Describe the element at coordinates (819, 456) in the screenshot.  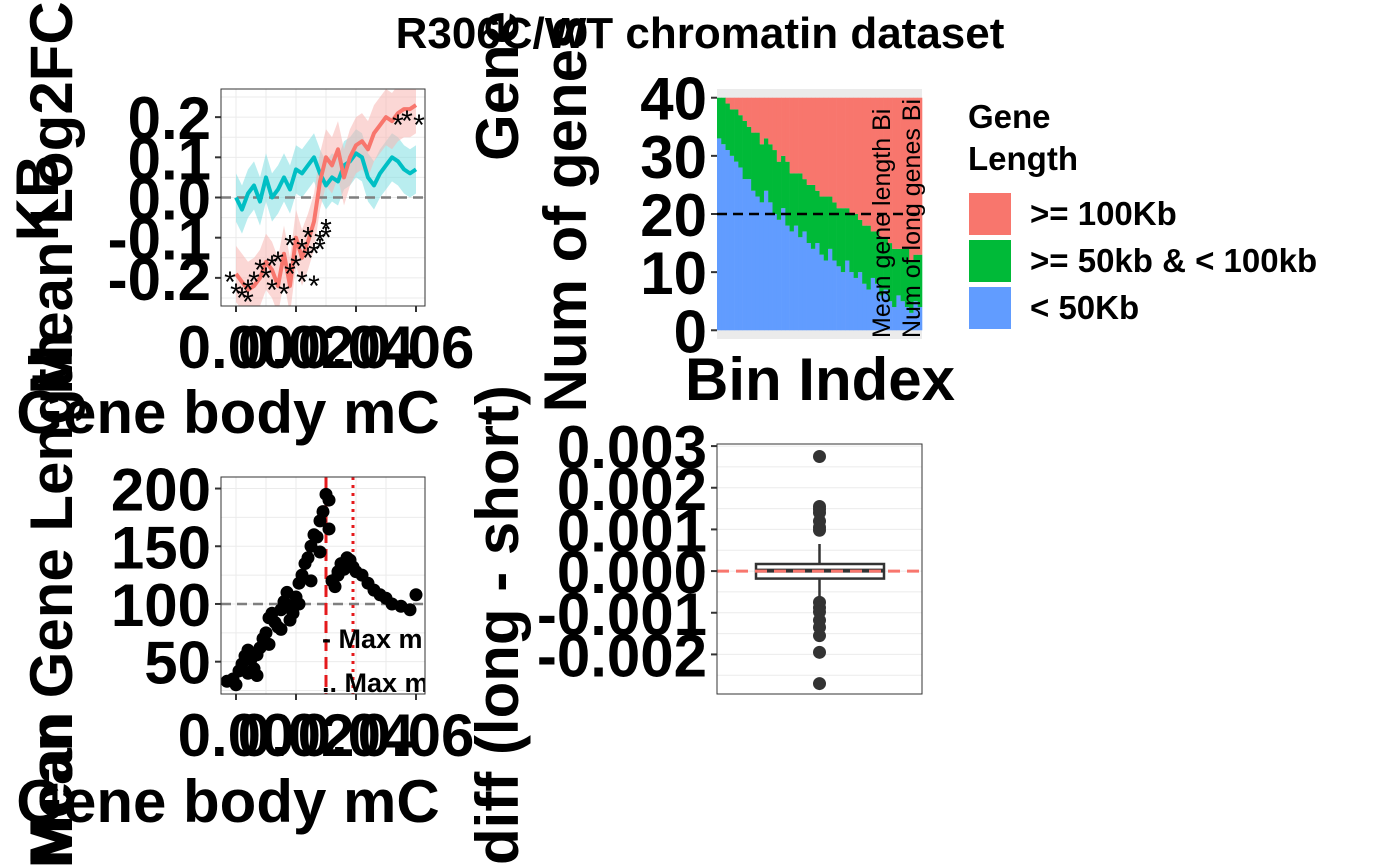
I see `panel-d-outlier-point` at that location.